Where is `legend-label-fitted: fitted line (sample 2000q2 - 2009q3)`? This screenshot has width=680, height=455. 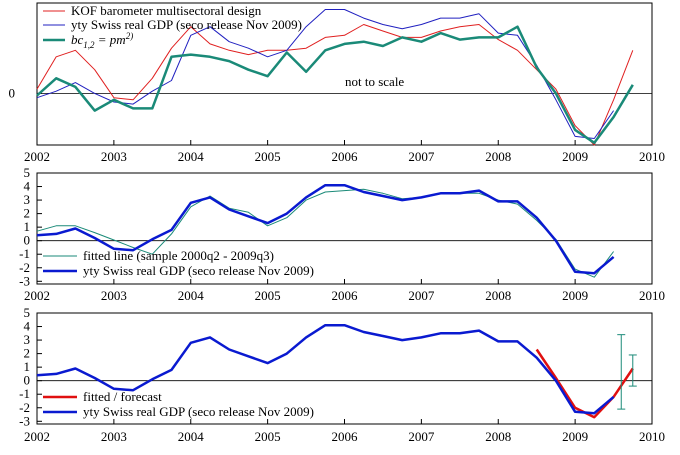
legend-label-fitted: fitted line (sample 2000q2 - 2009q3) is located at coordinates (178, 255).